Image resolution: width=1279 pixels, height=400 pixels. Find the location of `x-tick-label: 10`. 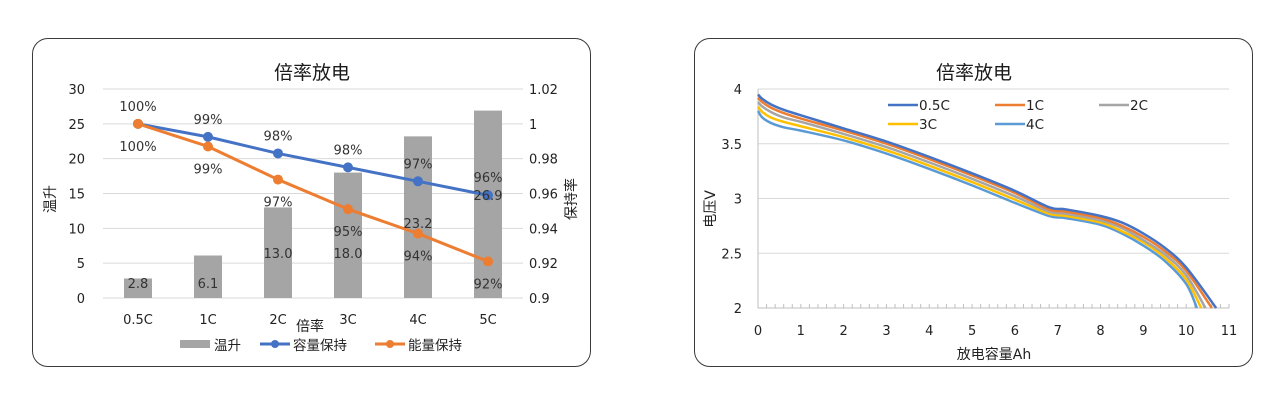

x-tick-label: 10 is located at coordinates (1186, 331).